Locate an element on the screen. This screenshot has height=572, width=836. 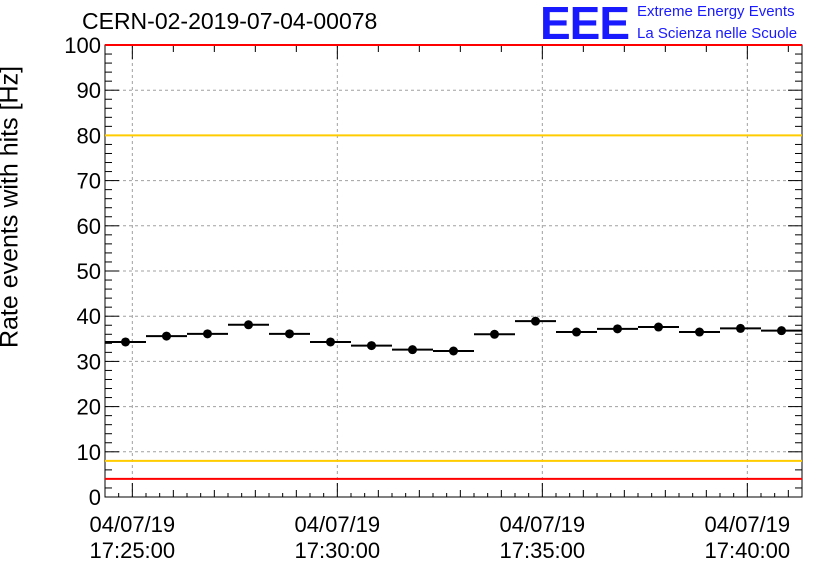
y-tick-label: 50 is located at coordinates (89, 271).